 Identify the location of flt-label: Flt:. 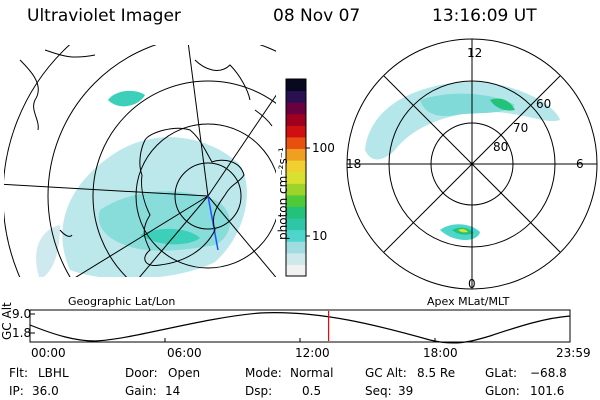
(18, 373).